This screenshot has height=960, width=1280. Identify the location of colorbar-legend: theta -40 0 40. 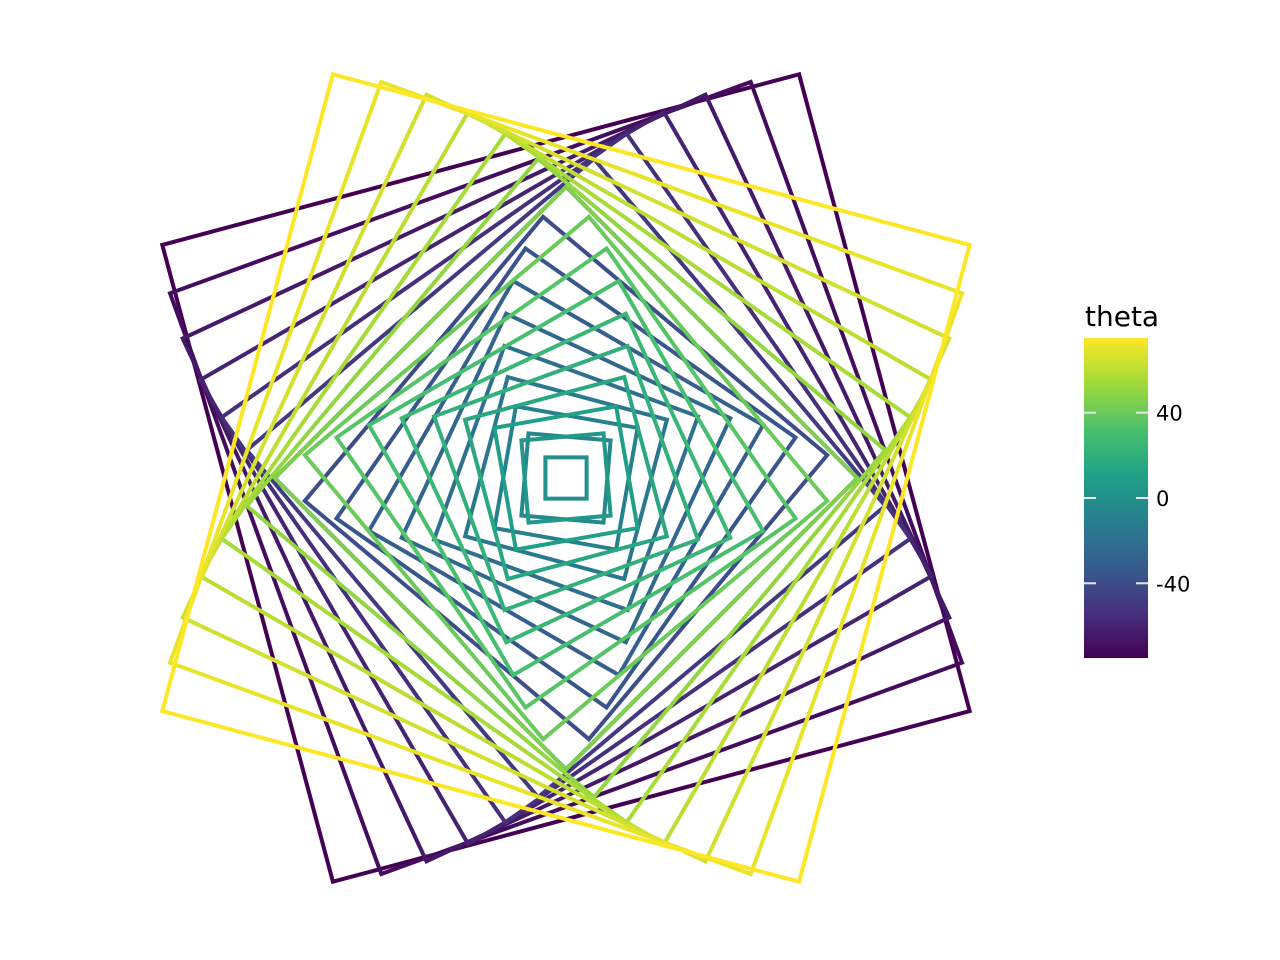
(1137, 479).